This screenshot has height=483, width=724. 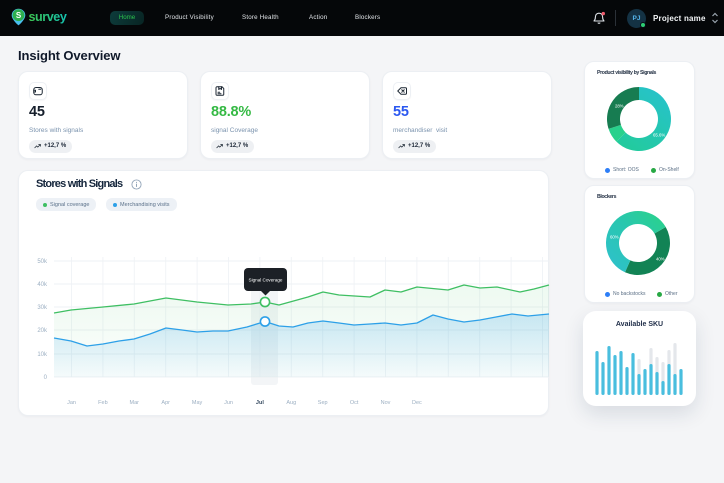 What do you see at coordinates (165, 403) in the screenshot?
I see `svg-text: Apr` at bounding box center [165, 403].